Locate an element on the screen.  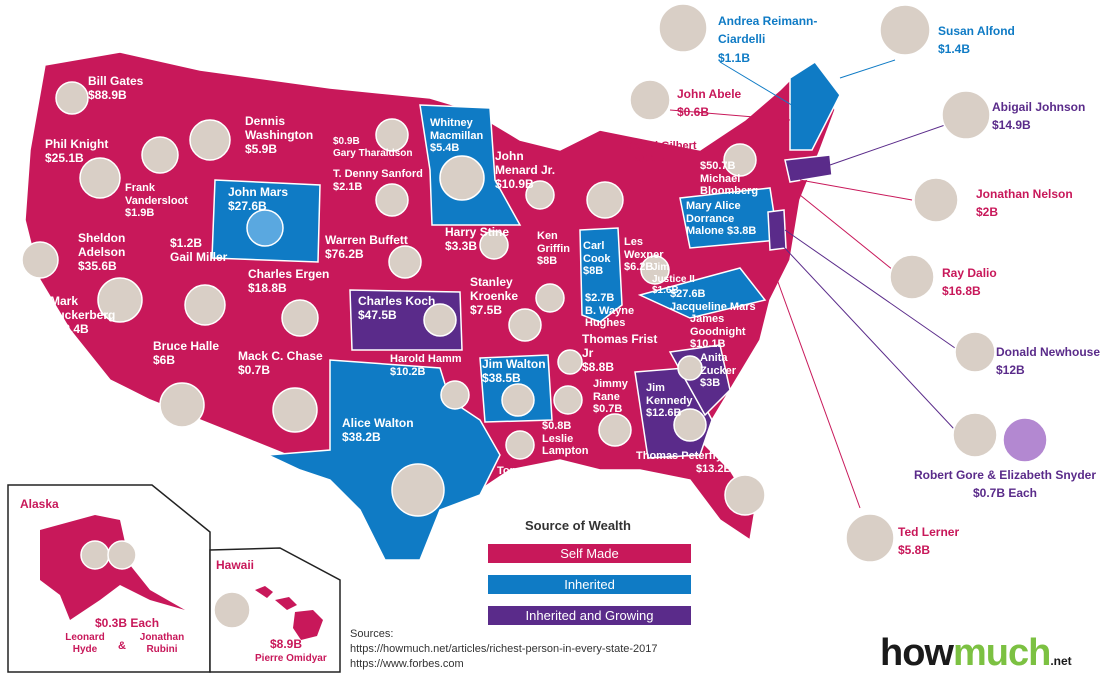
person-name: Charles Ergen is located at coordinates (289, 274).